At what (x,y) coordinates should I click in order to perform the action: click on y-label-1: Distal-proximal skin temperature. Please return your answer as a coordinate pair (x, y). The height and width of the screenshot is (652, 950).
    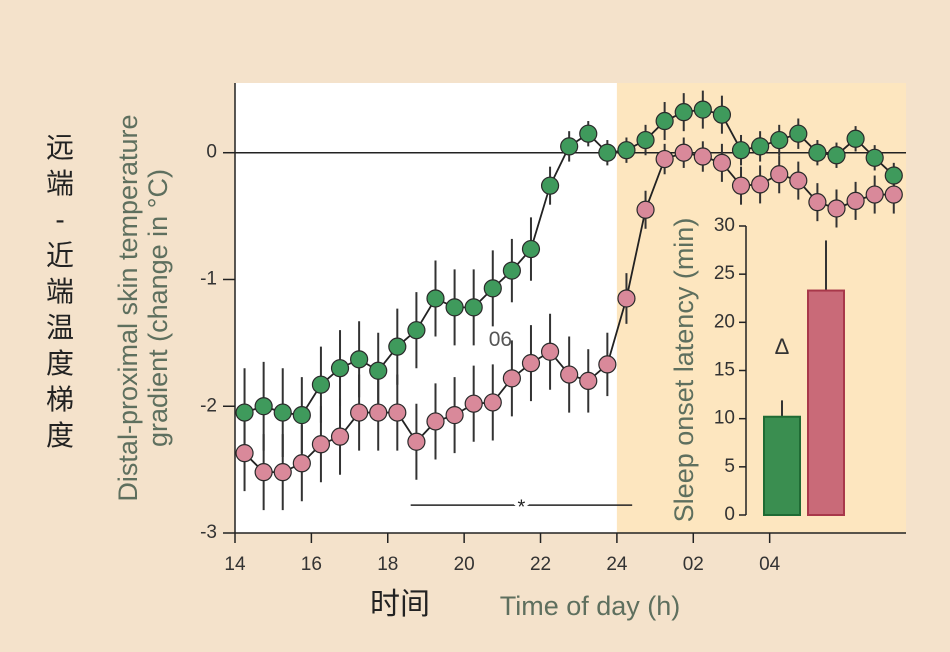
    Looking at the image, I should click on (128, 307).